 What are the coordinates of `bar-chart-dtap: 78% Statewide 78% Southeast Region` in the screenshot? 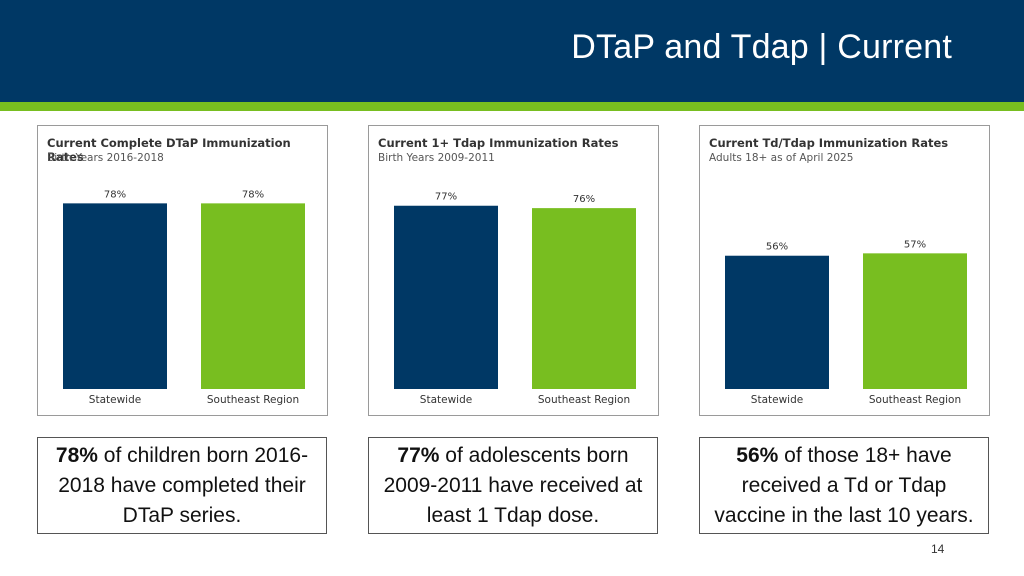 It's located at (184, 297).